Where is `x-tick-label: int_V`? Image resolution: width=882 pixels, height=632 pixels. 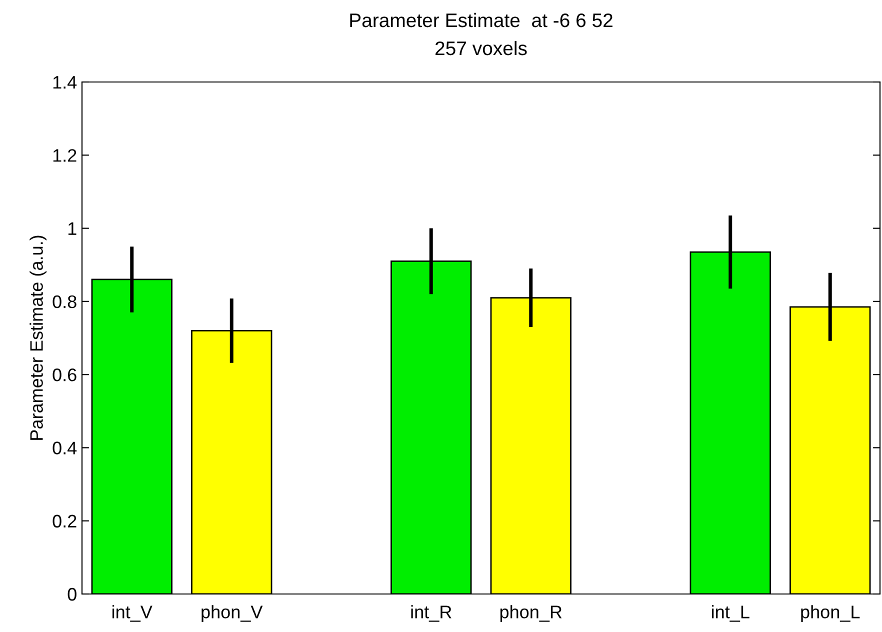
x-tick-label: int_V is located at coordinates (132, 613).